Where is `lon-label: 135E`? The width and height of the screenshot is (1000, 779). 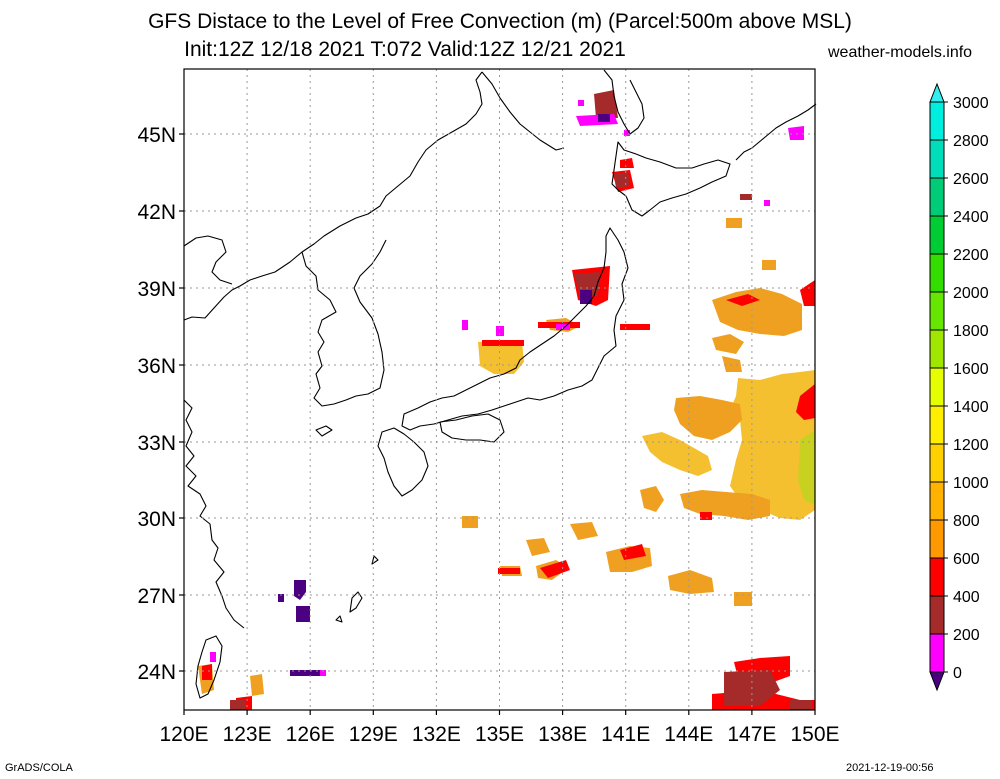 lon-label: 135E is located at coordinates (499, 734).